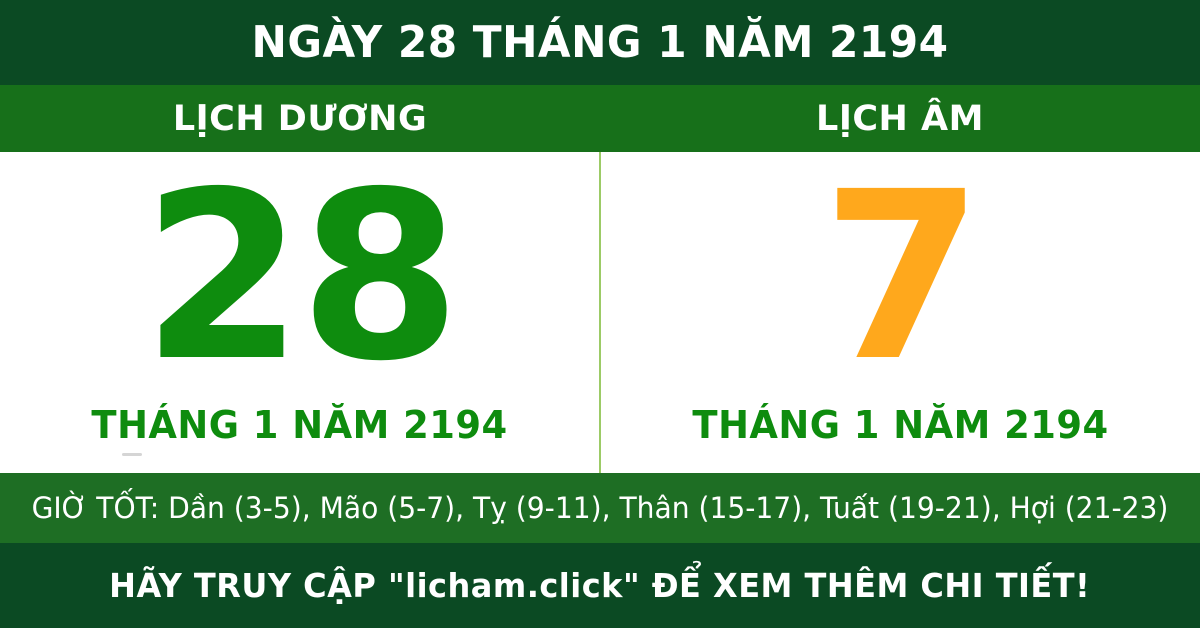 The width and height of the screenshot is (1200, 628). I want to click on calendar-column-headers: LỊCH DƯƠNG LỊCH ÂM, so click(600, 118).